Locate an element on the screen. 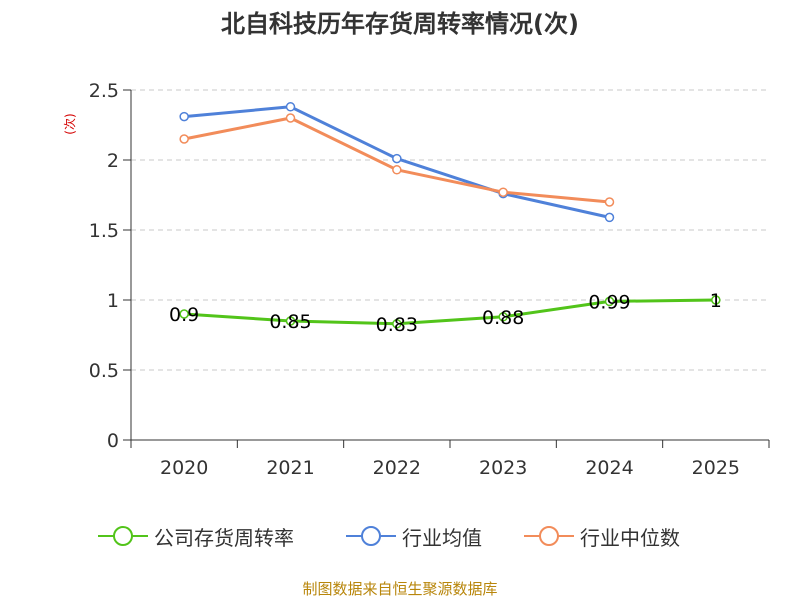 The width and height of the screenshot is (800, 600). legend-label: 公司存货周转率 is located at coordinates (224, 537).